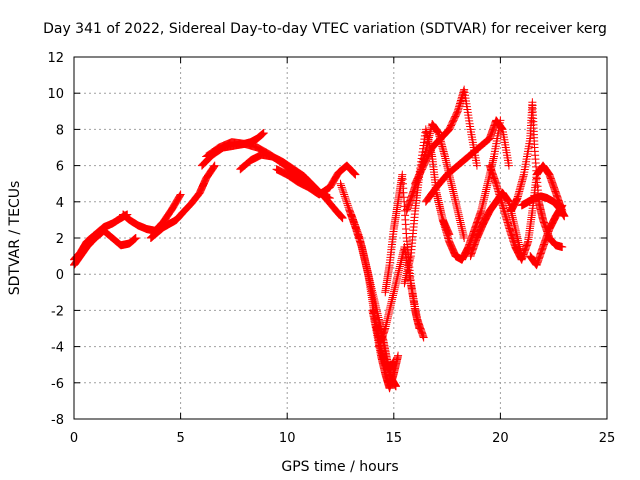 This screenshot has height=480, width=640. I want to click on y-tick-label: 8, so click(60, 130).